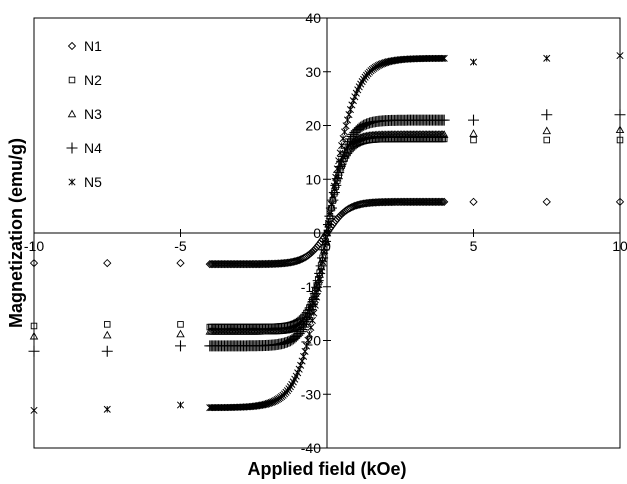 This screenshot has width=627, height=484. I want to click on x-tick-label: -5, so click(180, 246).